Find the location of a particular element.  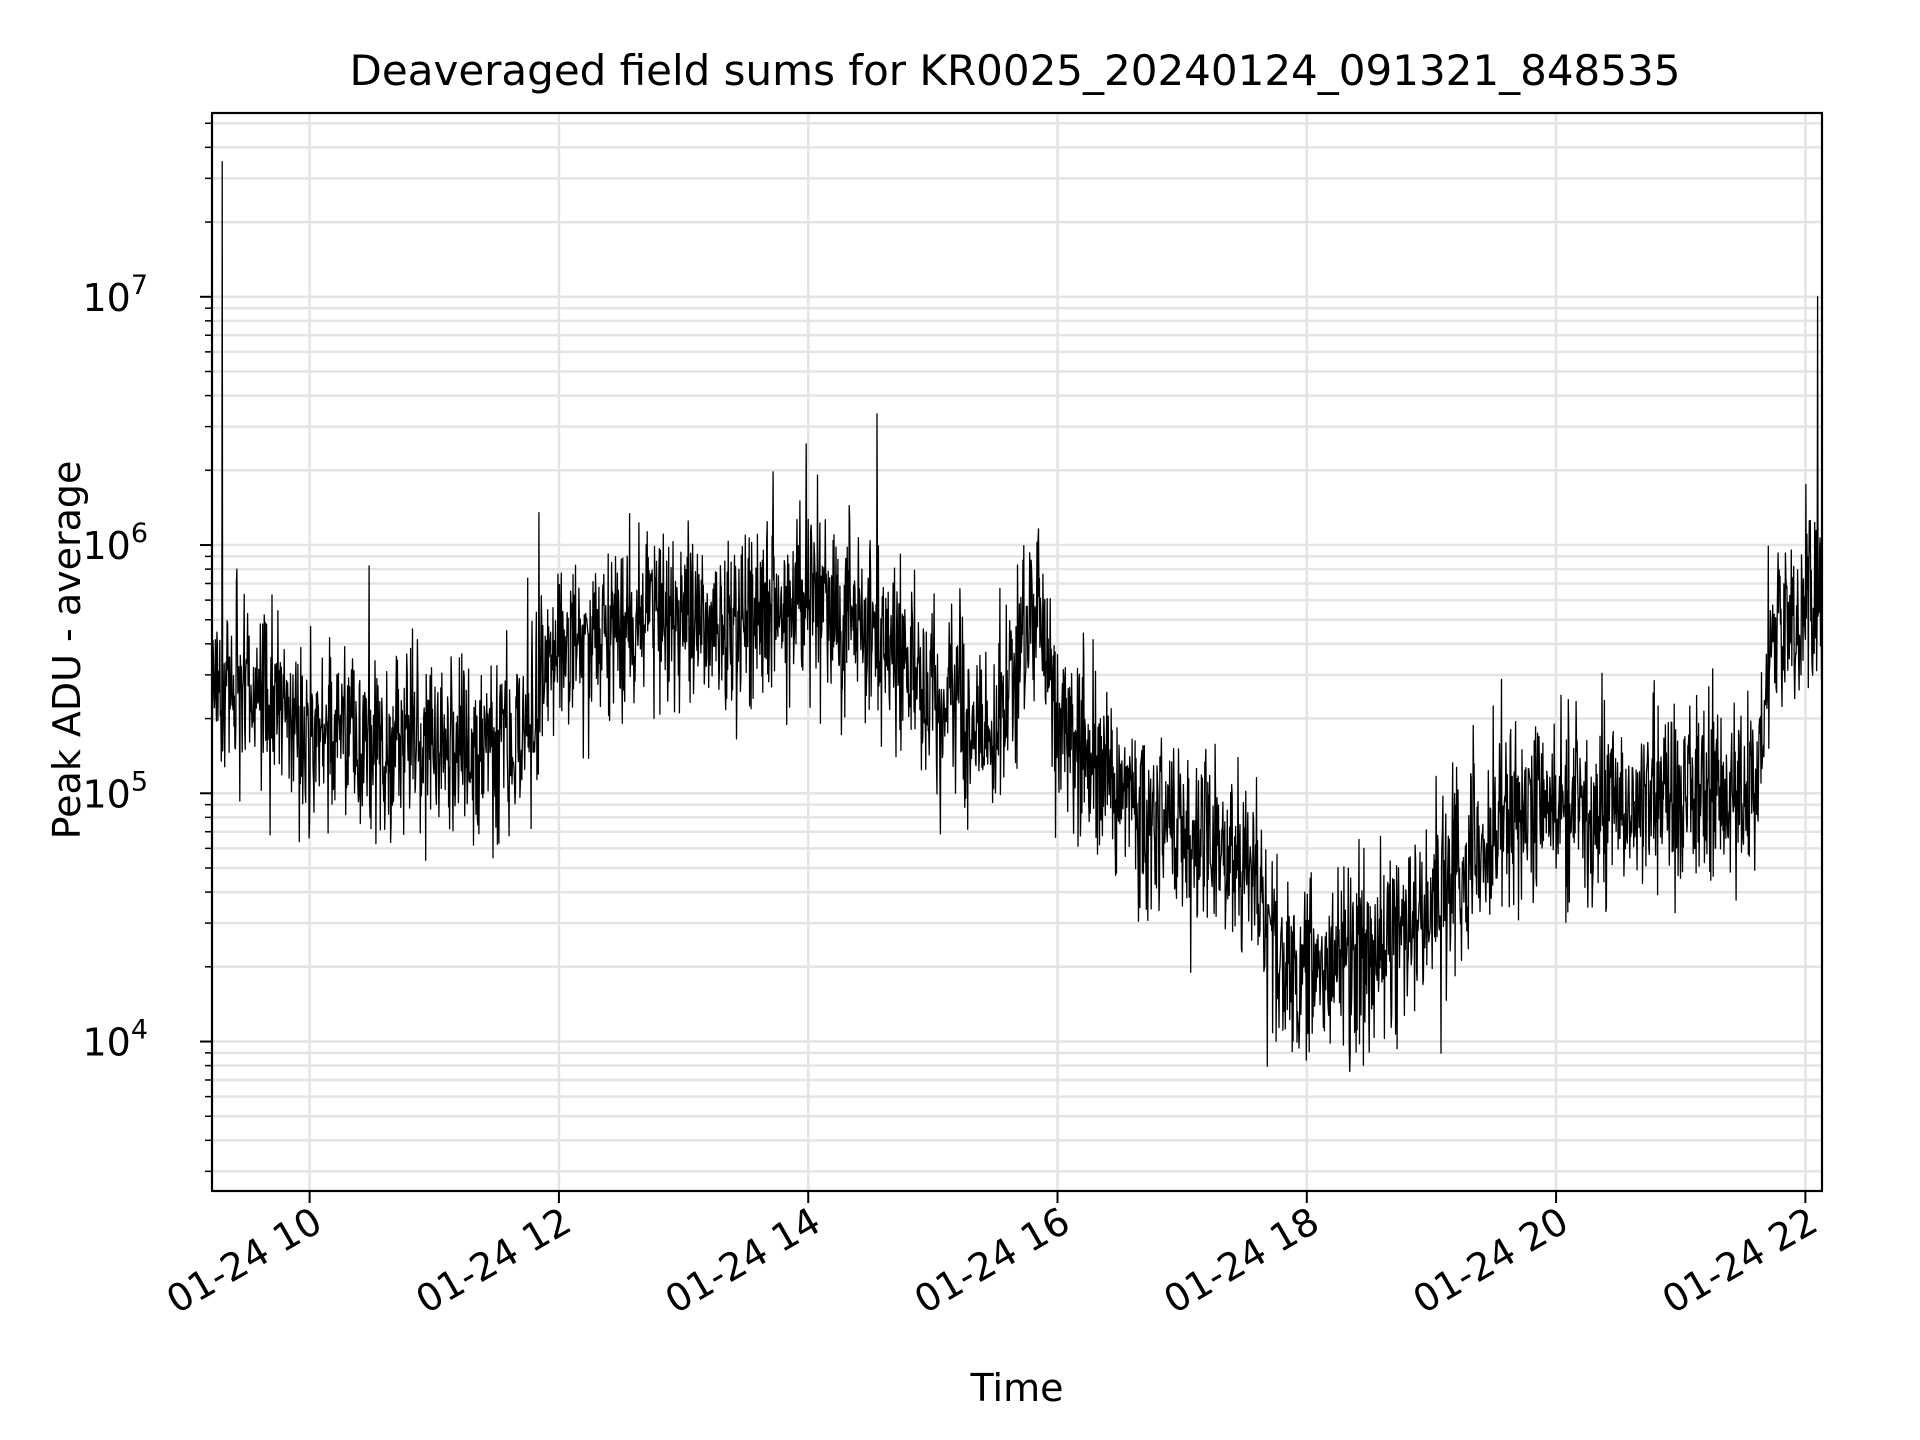

y-tick-label: 10⁷ is located at coordinates (115, 295).